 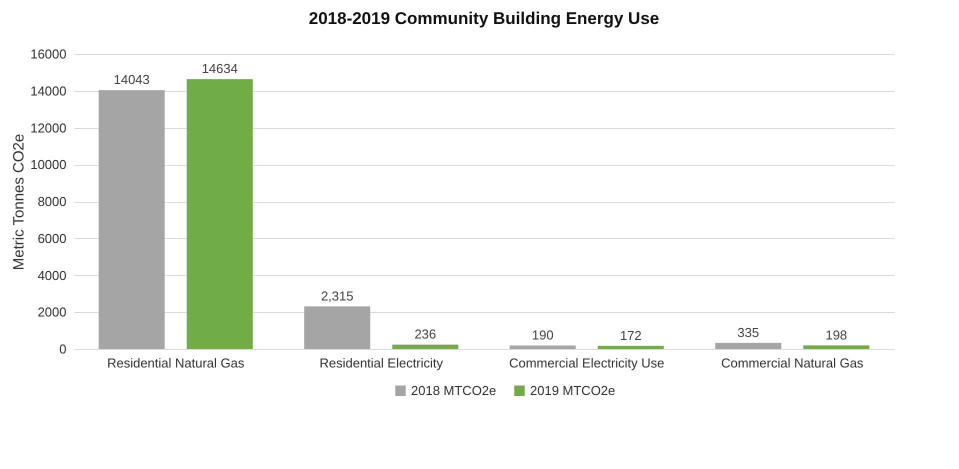 What do you see at coordinates (586, 363) in the screenshot?
I see `x-tick-label: Commercial Electricity Use` at bounding box center [586, 363].